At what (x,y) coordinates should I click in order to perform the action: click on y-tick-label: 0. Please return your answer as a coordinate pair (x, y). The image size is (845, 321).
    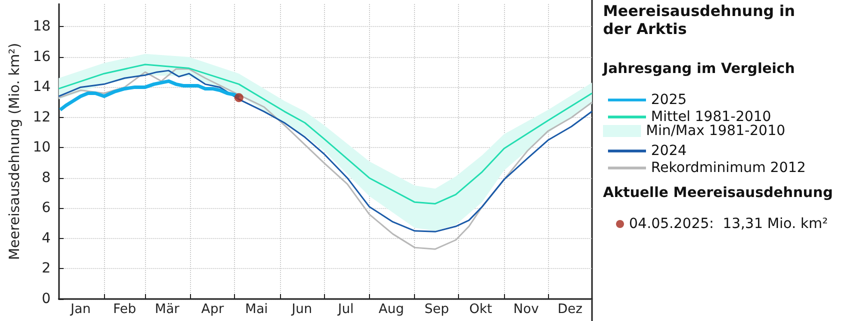
    Looking at the image, I should click on (46, 299).